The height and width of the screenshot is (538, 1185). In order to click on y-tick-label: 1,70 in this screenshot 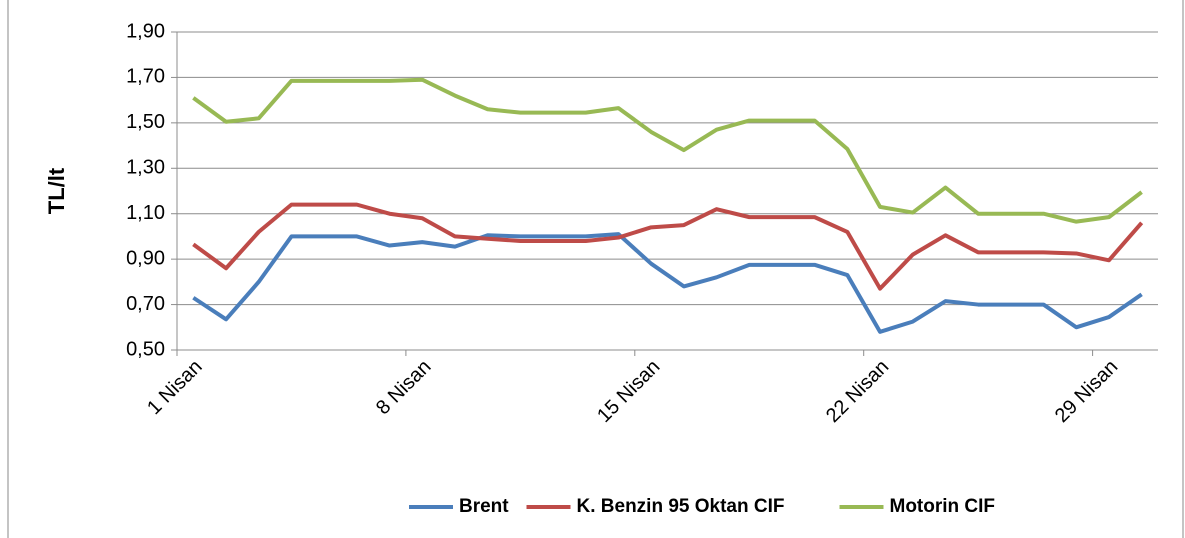, I will do `click(145, 77)`.